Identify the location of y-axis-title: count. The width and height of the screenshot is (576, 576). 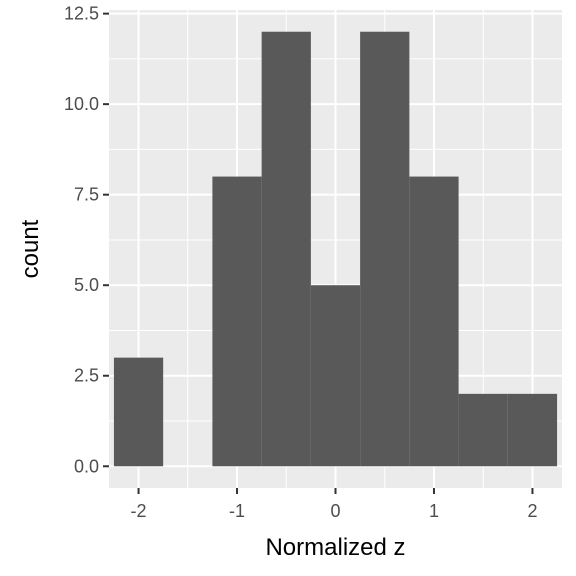
(30, 248).